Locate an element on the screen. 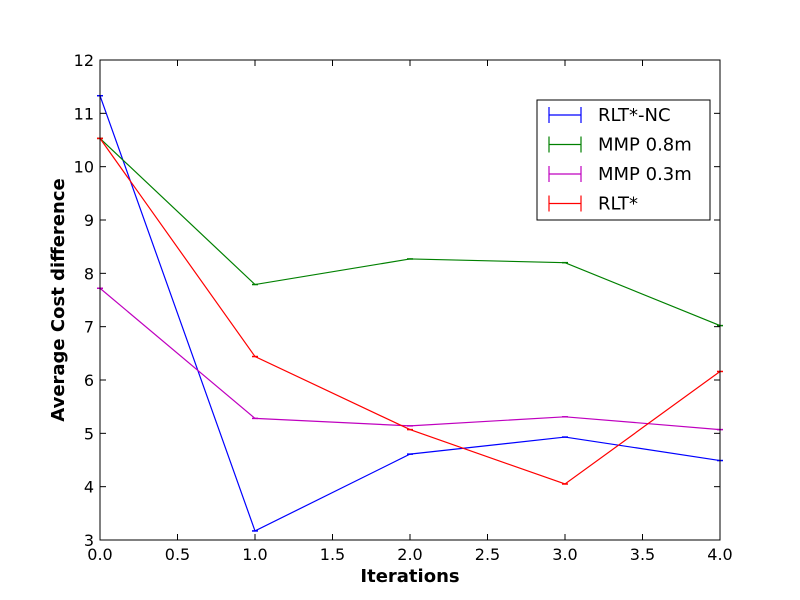  legend-entry: MMP 0.8m is located at coordinates (620, 145).